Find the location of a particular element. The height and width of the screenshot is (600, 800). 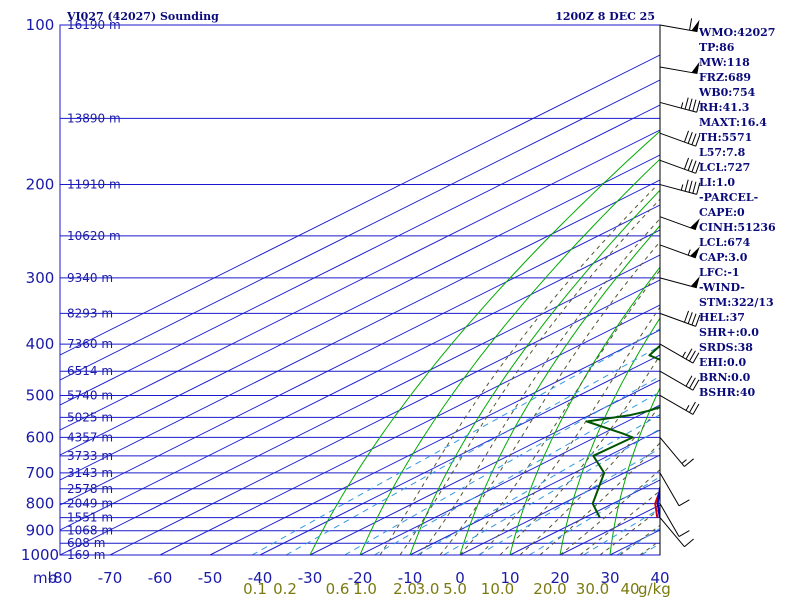

height-label: 5740 m is located at coordinates (90, 395).